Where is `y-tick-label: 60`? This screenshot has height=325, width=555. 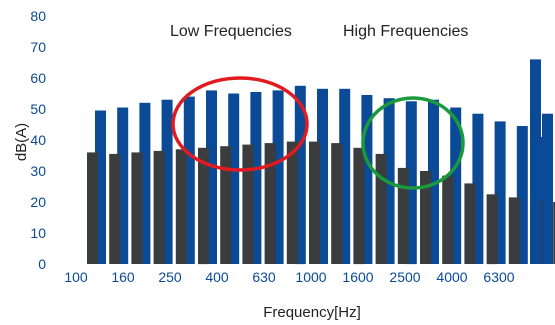
y-tick-label: 60 is located at coordinates (38, 78).